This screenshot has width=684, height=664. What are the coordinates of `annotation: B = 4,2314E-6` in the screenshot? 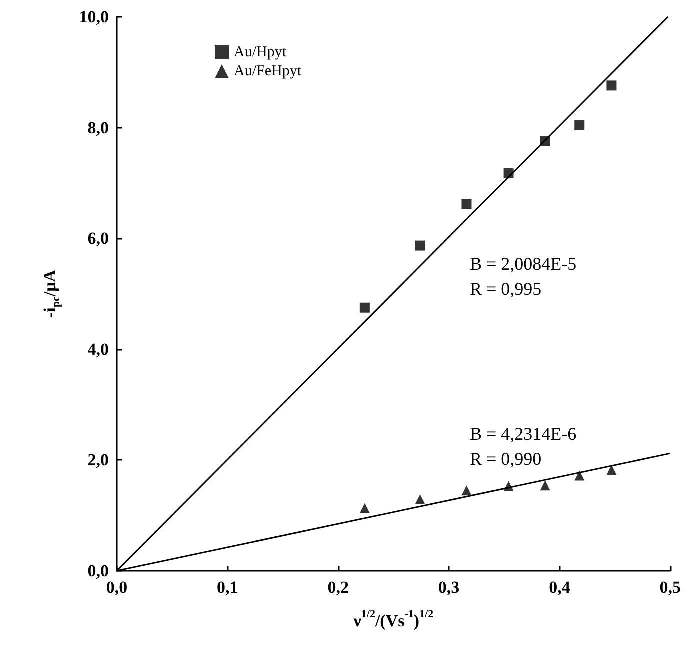 It's located at (523, 434).